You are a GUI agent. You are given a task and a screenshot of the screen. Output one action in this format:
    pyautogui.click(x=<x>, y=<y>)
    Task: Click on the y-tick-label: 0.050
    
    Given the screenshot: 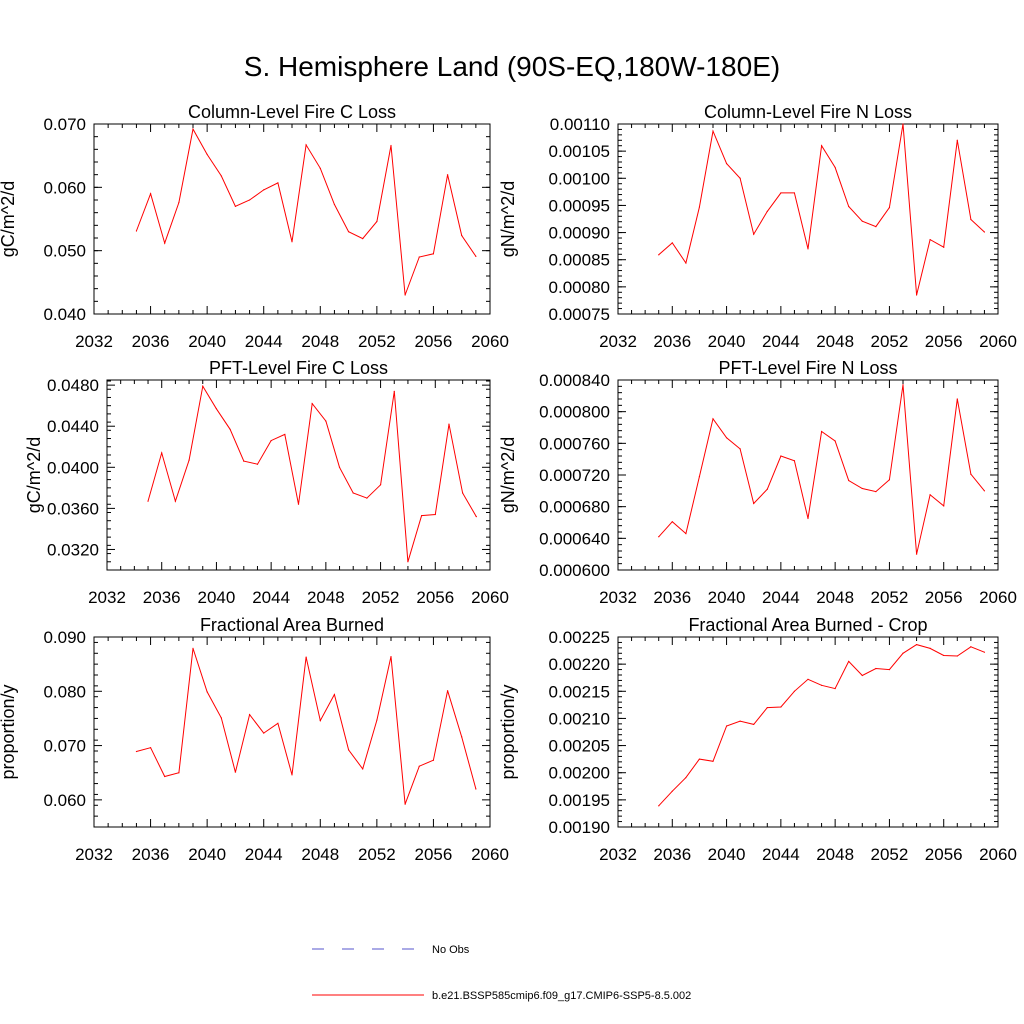 What is the action you would take?
    pyautogui.click(x=64, y=251)
    